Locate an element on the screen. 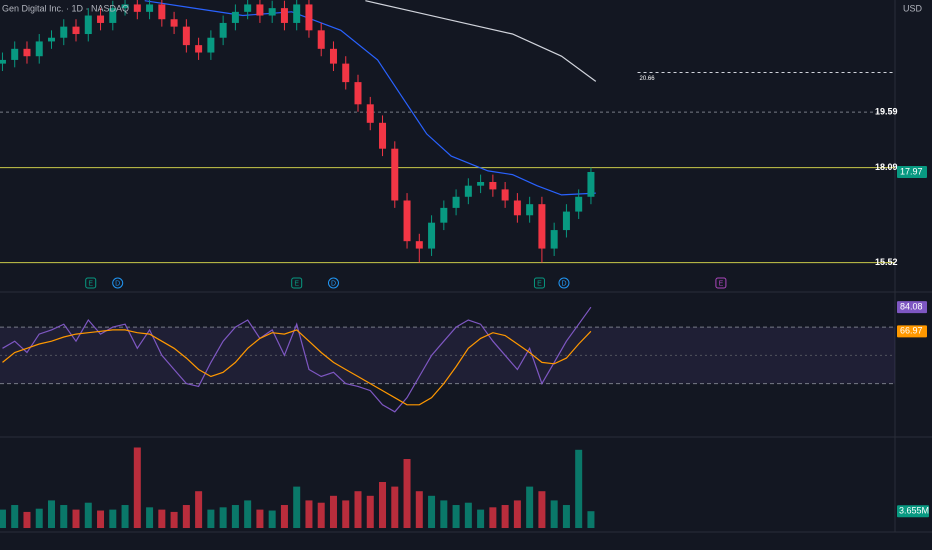  volume-label-bg is located at coordinates (913, 511).